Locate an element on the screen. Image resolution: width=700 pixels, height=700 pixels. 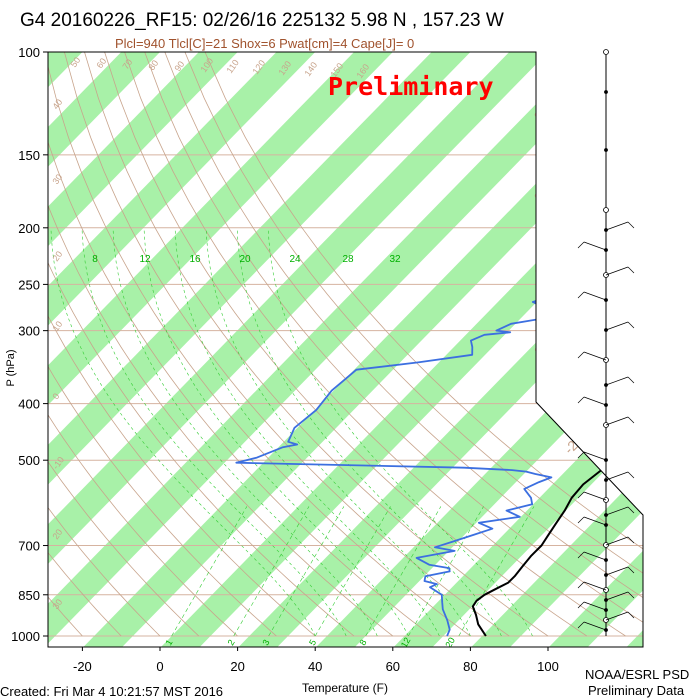
isotherm-label: -30 is located at coordinates (629, 479).